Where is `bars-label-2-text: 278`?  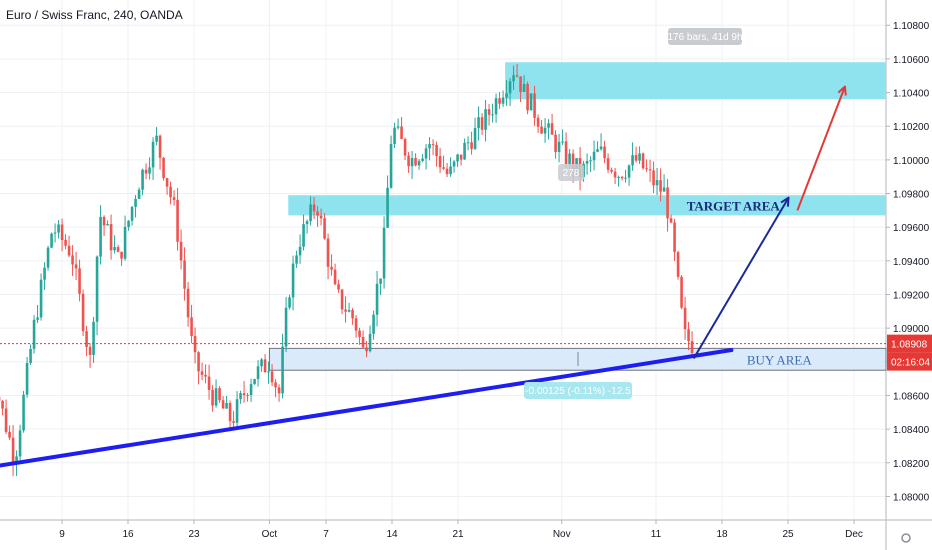
bars-label-2-text: 278 is located at coordinates (571, 173).